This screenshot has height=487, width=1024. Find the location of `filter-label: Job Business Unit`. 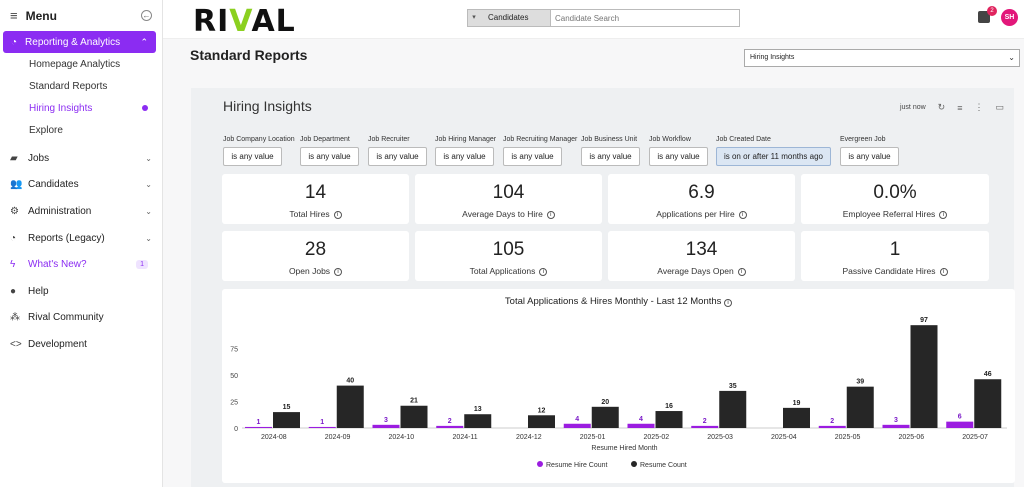

filter-label: Job Business Unit is located at coordinates (609, 139).